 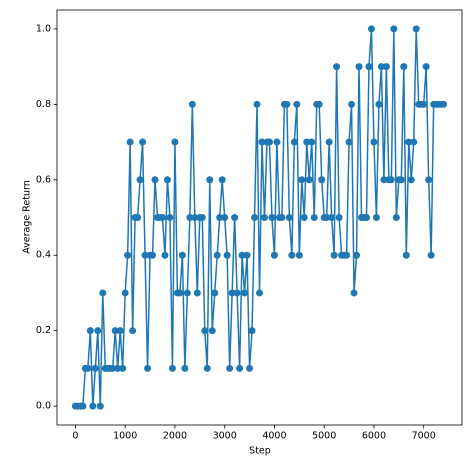 What do you see at coordinates (175, 436) in the screenshot?
I see `x-tick-label: 2000` at bounding box center [175, 436].